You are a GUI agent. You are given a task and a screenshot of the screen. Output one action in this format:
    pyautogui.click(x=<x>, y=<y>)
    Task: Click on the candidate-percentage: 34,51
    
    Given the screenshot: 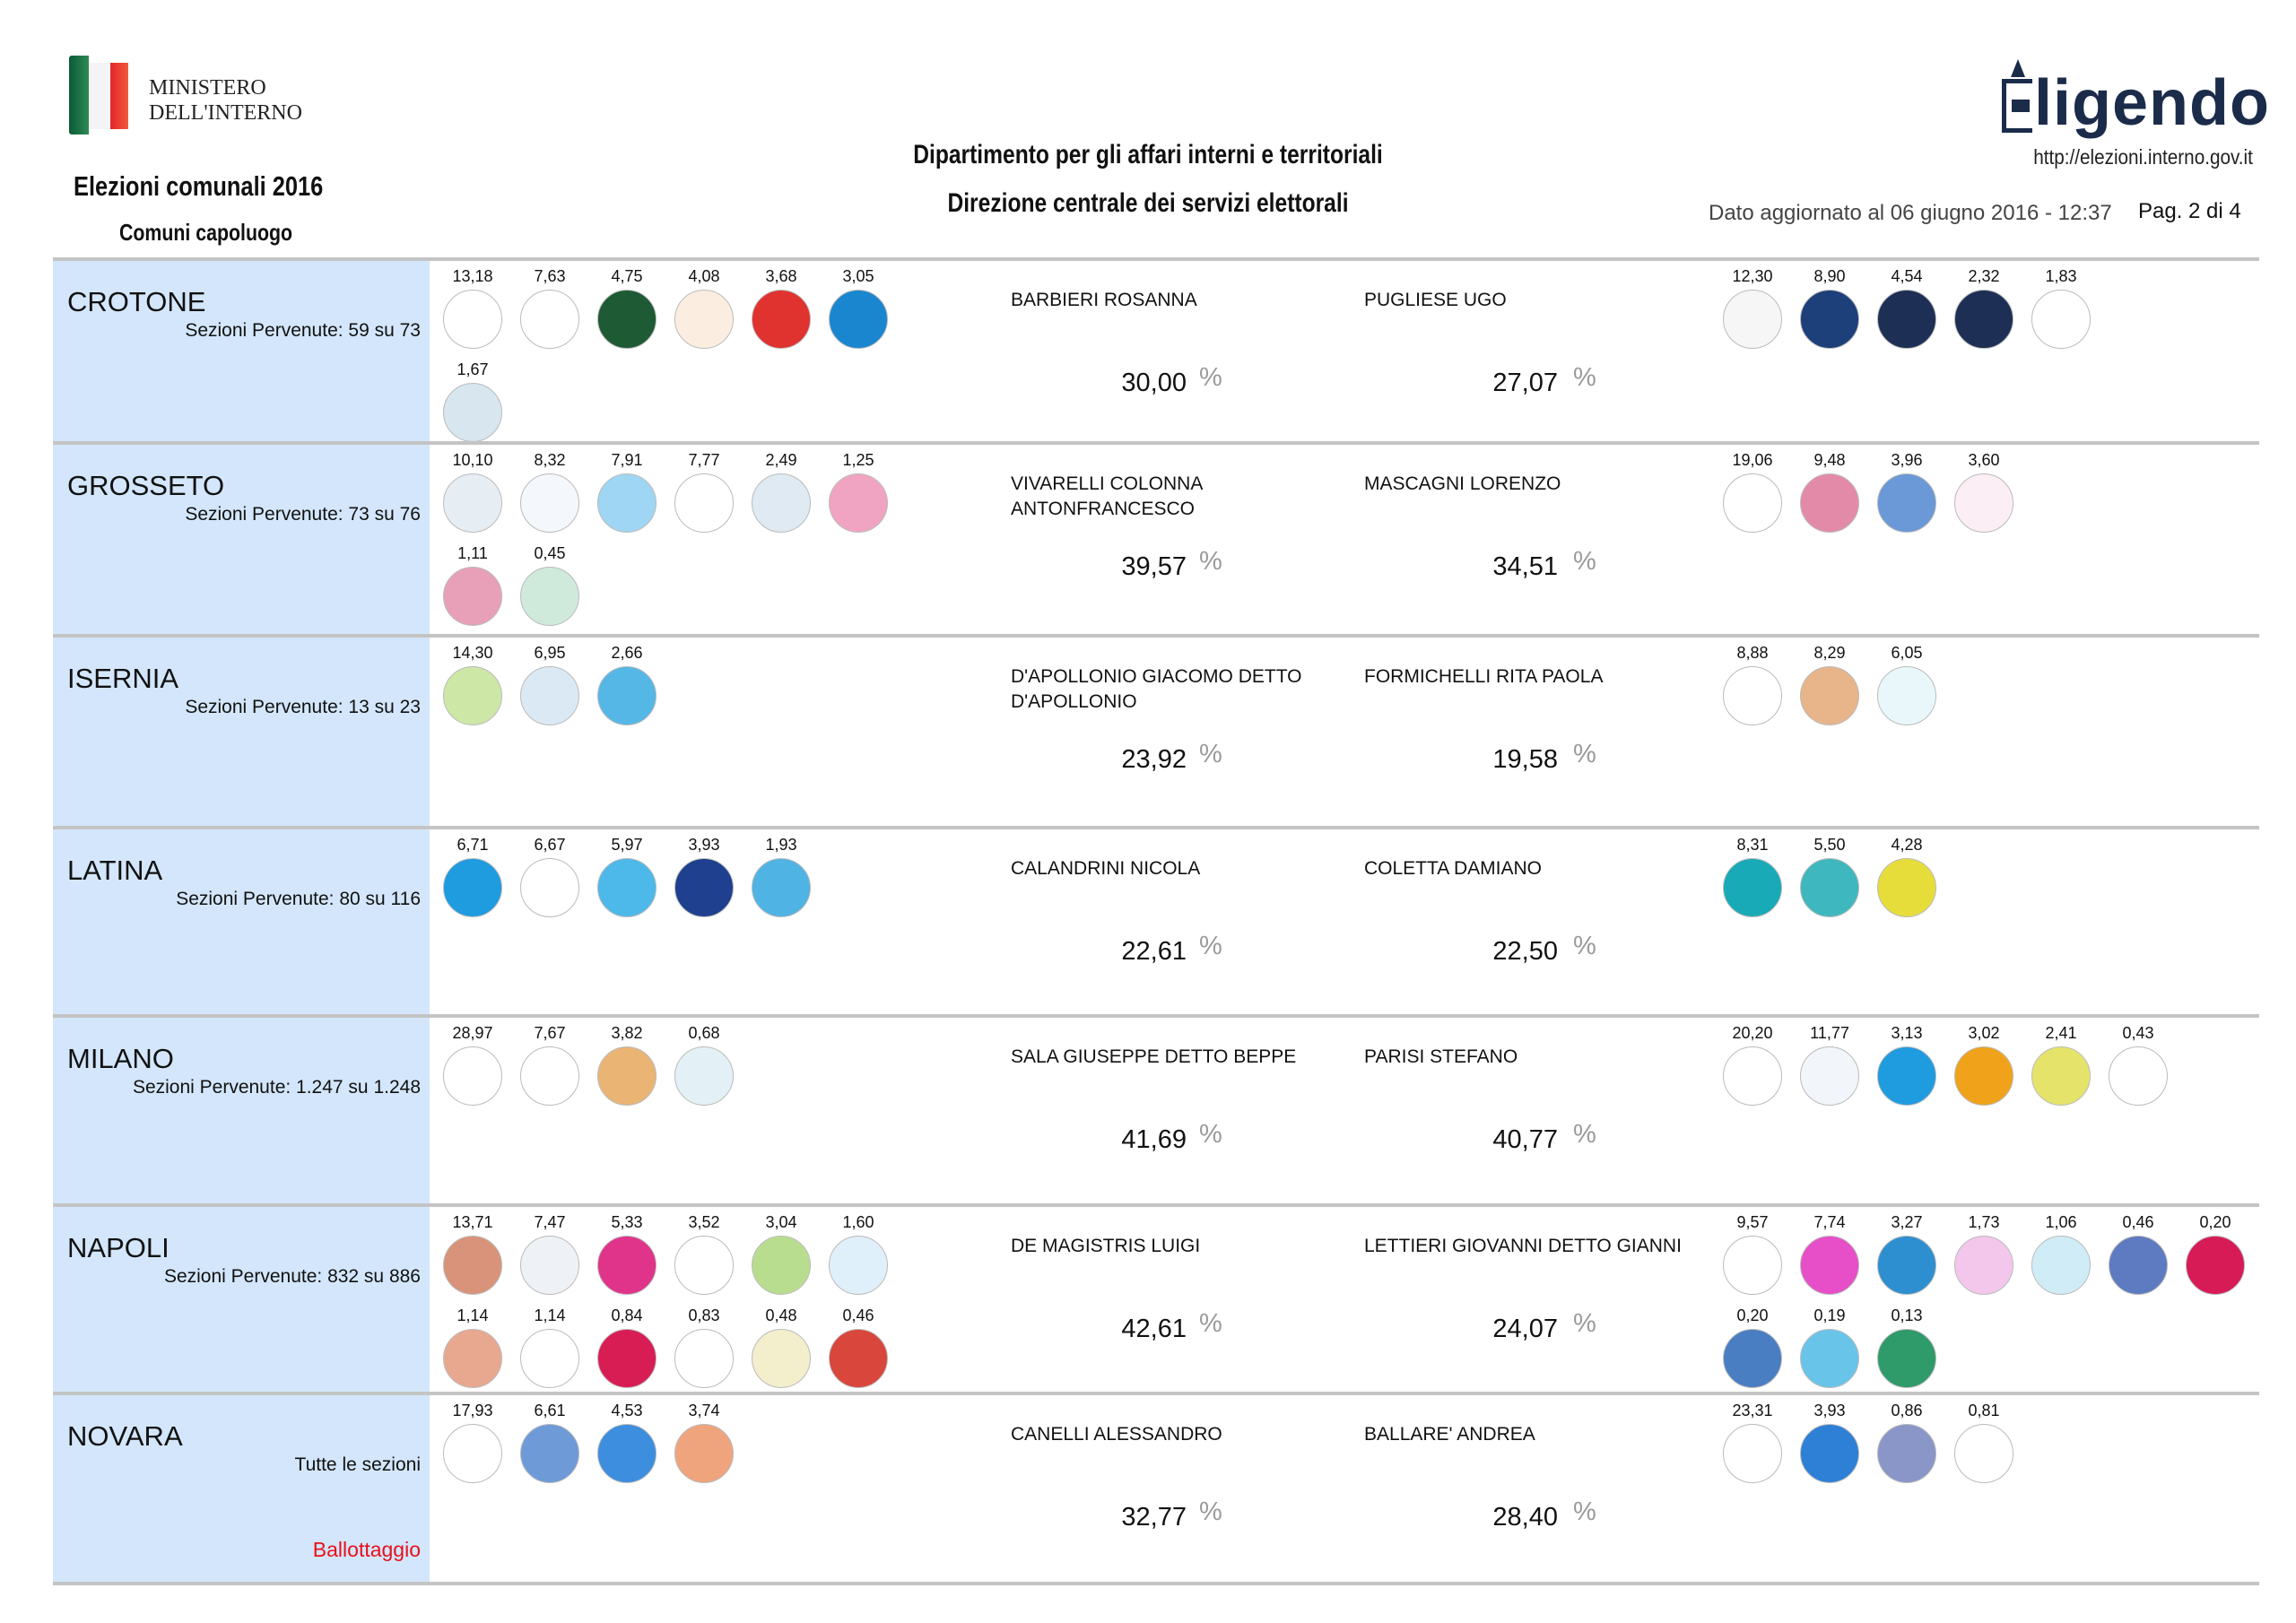 What is the action you would take?
    pyautogui.click(x=1525, y=566)
    